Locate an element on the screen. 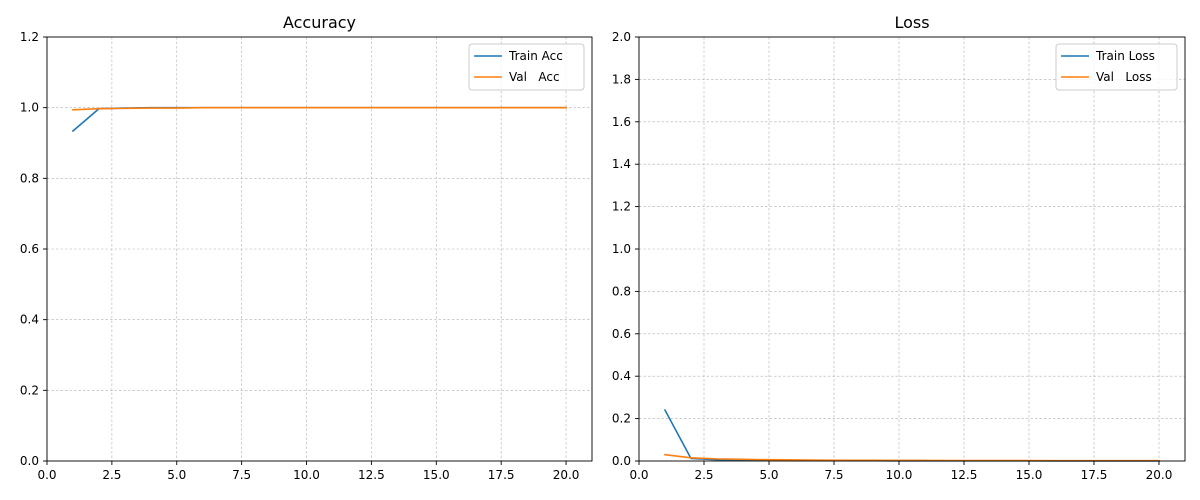 Image resolution: width=1200 pixels, height=500 pixels. series-line-train-loss is located at coordinates (911, 435).